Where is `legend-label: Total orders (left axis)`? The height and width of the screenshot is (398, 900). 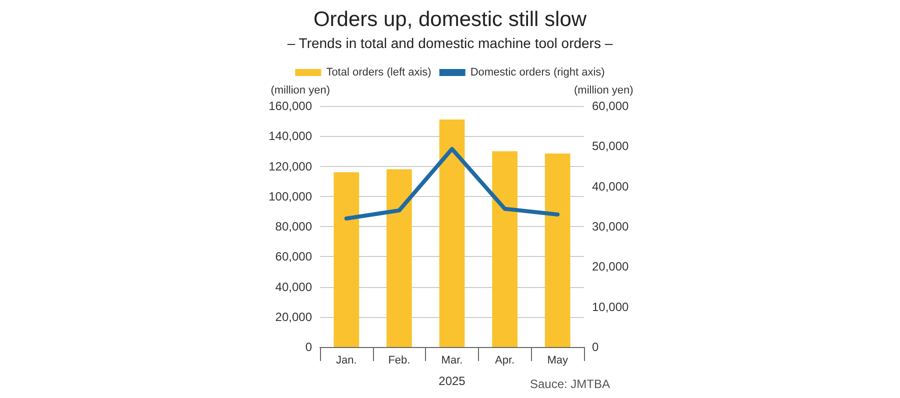
legend-label: Total orders (left axis) is located at coordinates (379, 72).